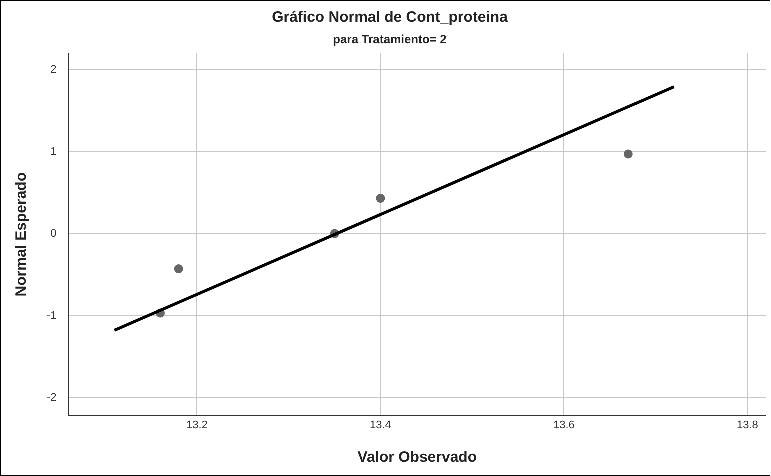 The width and height of the screenshot is (771, 476). I want to click on y-tick-label: -2, so click(52, 398).